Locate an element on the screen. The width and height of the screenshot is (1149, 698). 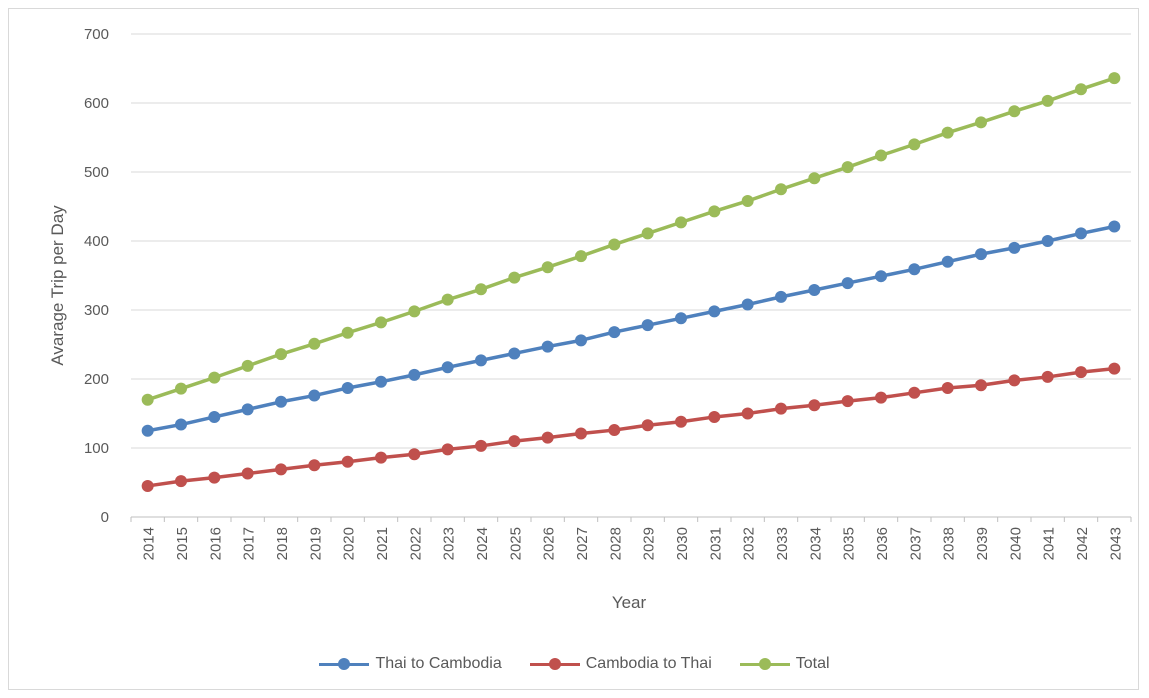
legend-item-total: Total is located at coordinates (784, 664).